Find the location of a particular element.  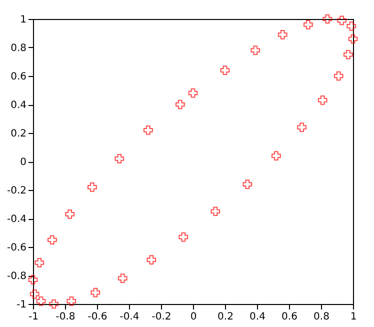

y-tick-label: 0 is located at coordinates (23, 162).